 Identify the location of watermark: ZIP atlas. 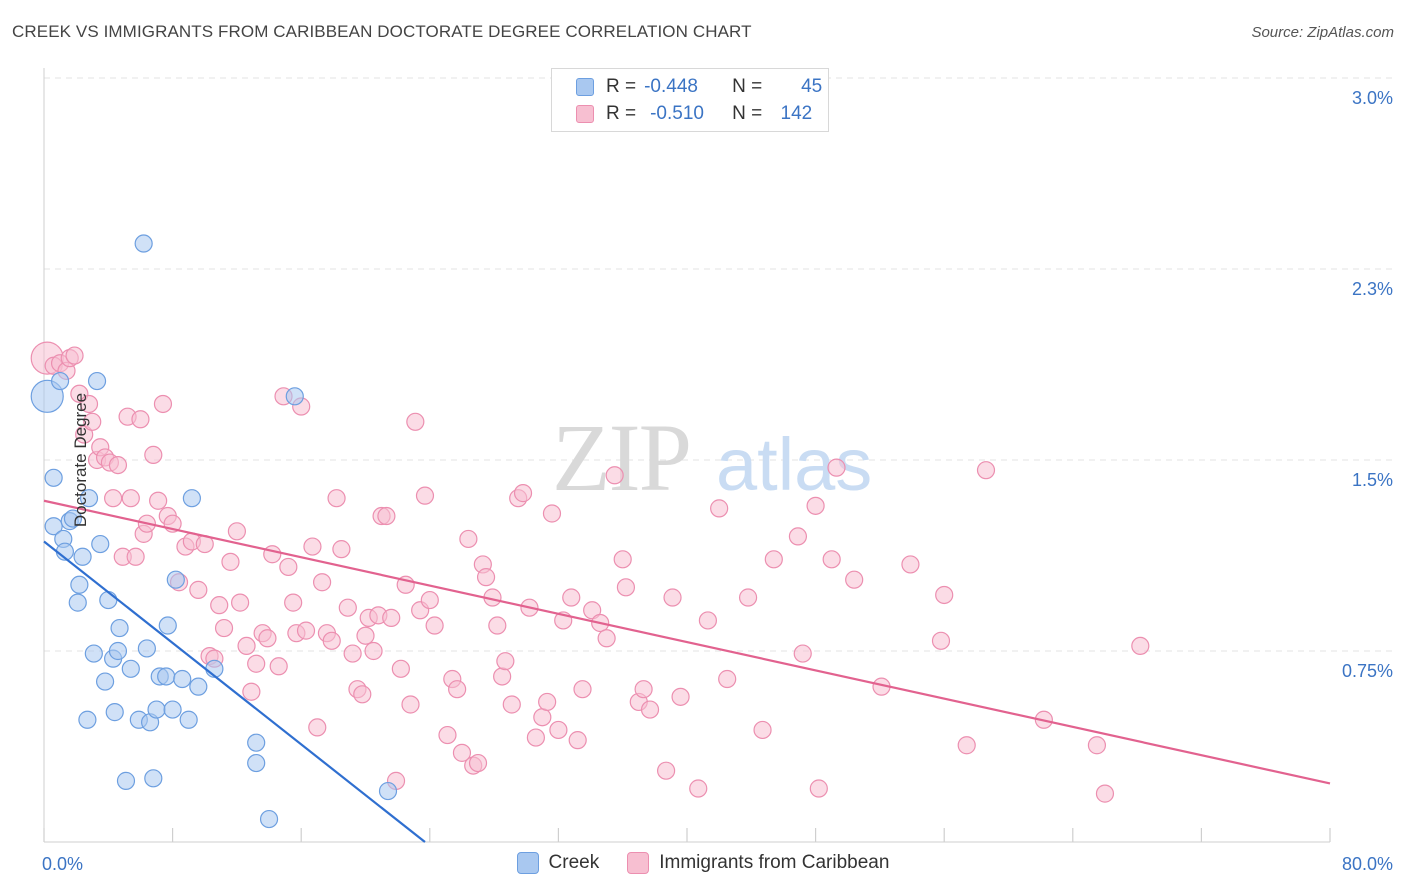
(712, 457).